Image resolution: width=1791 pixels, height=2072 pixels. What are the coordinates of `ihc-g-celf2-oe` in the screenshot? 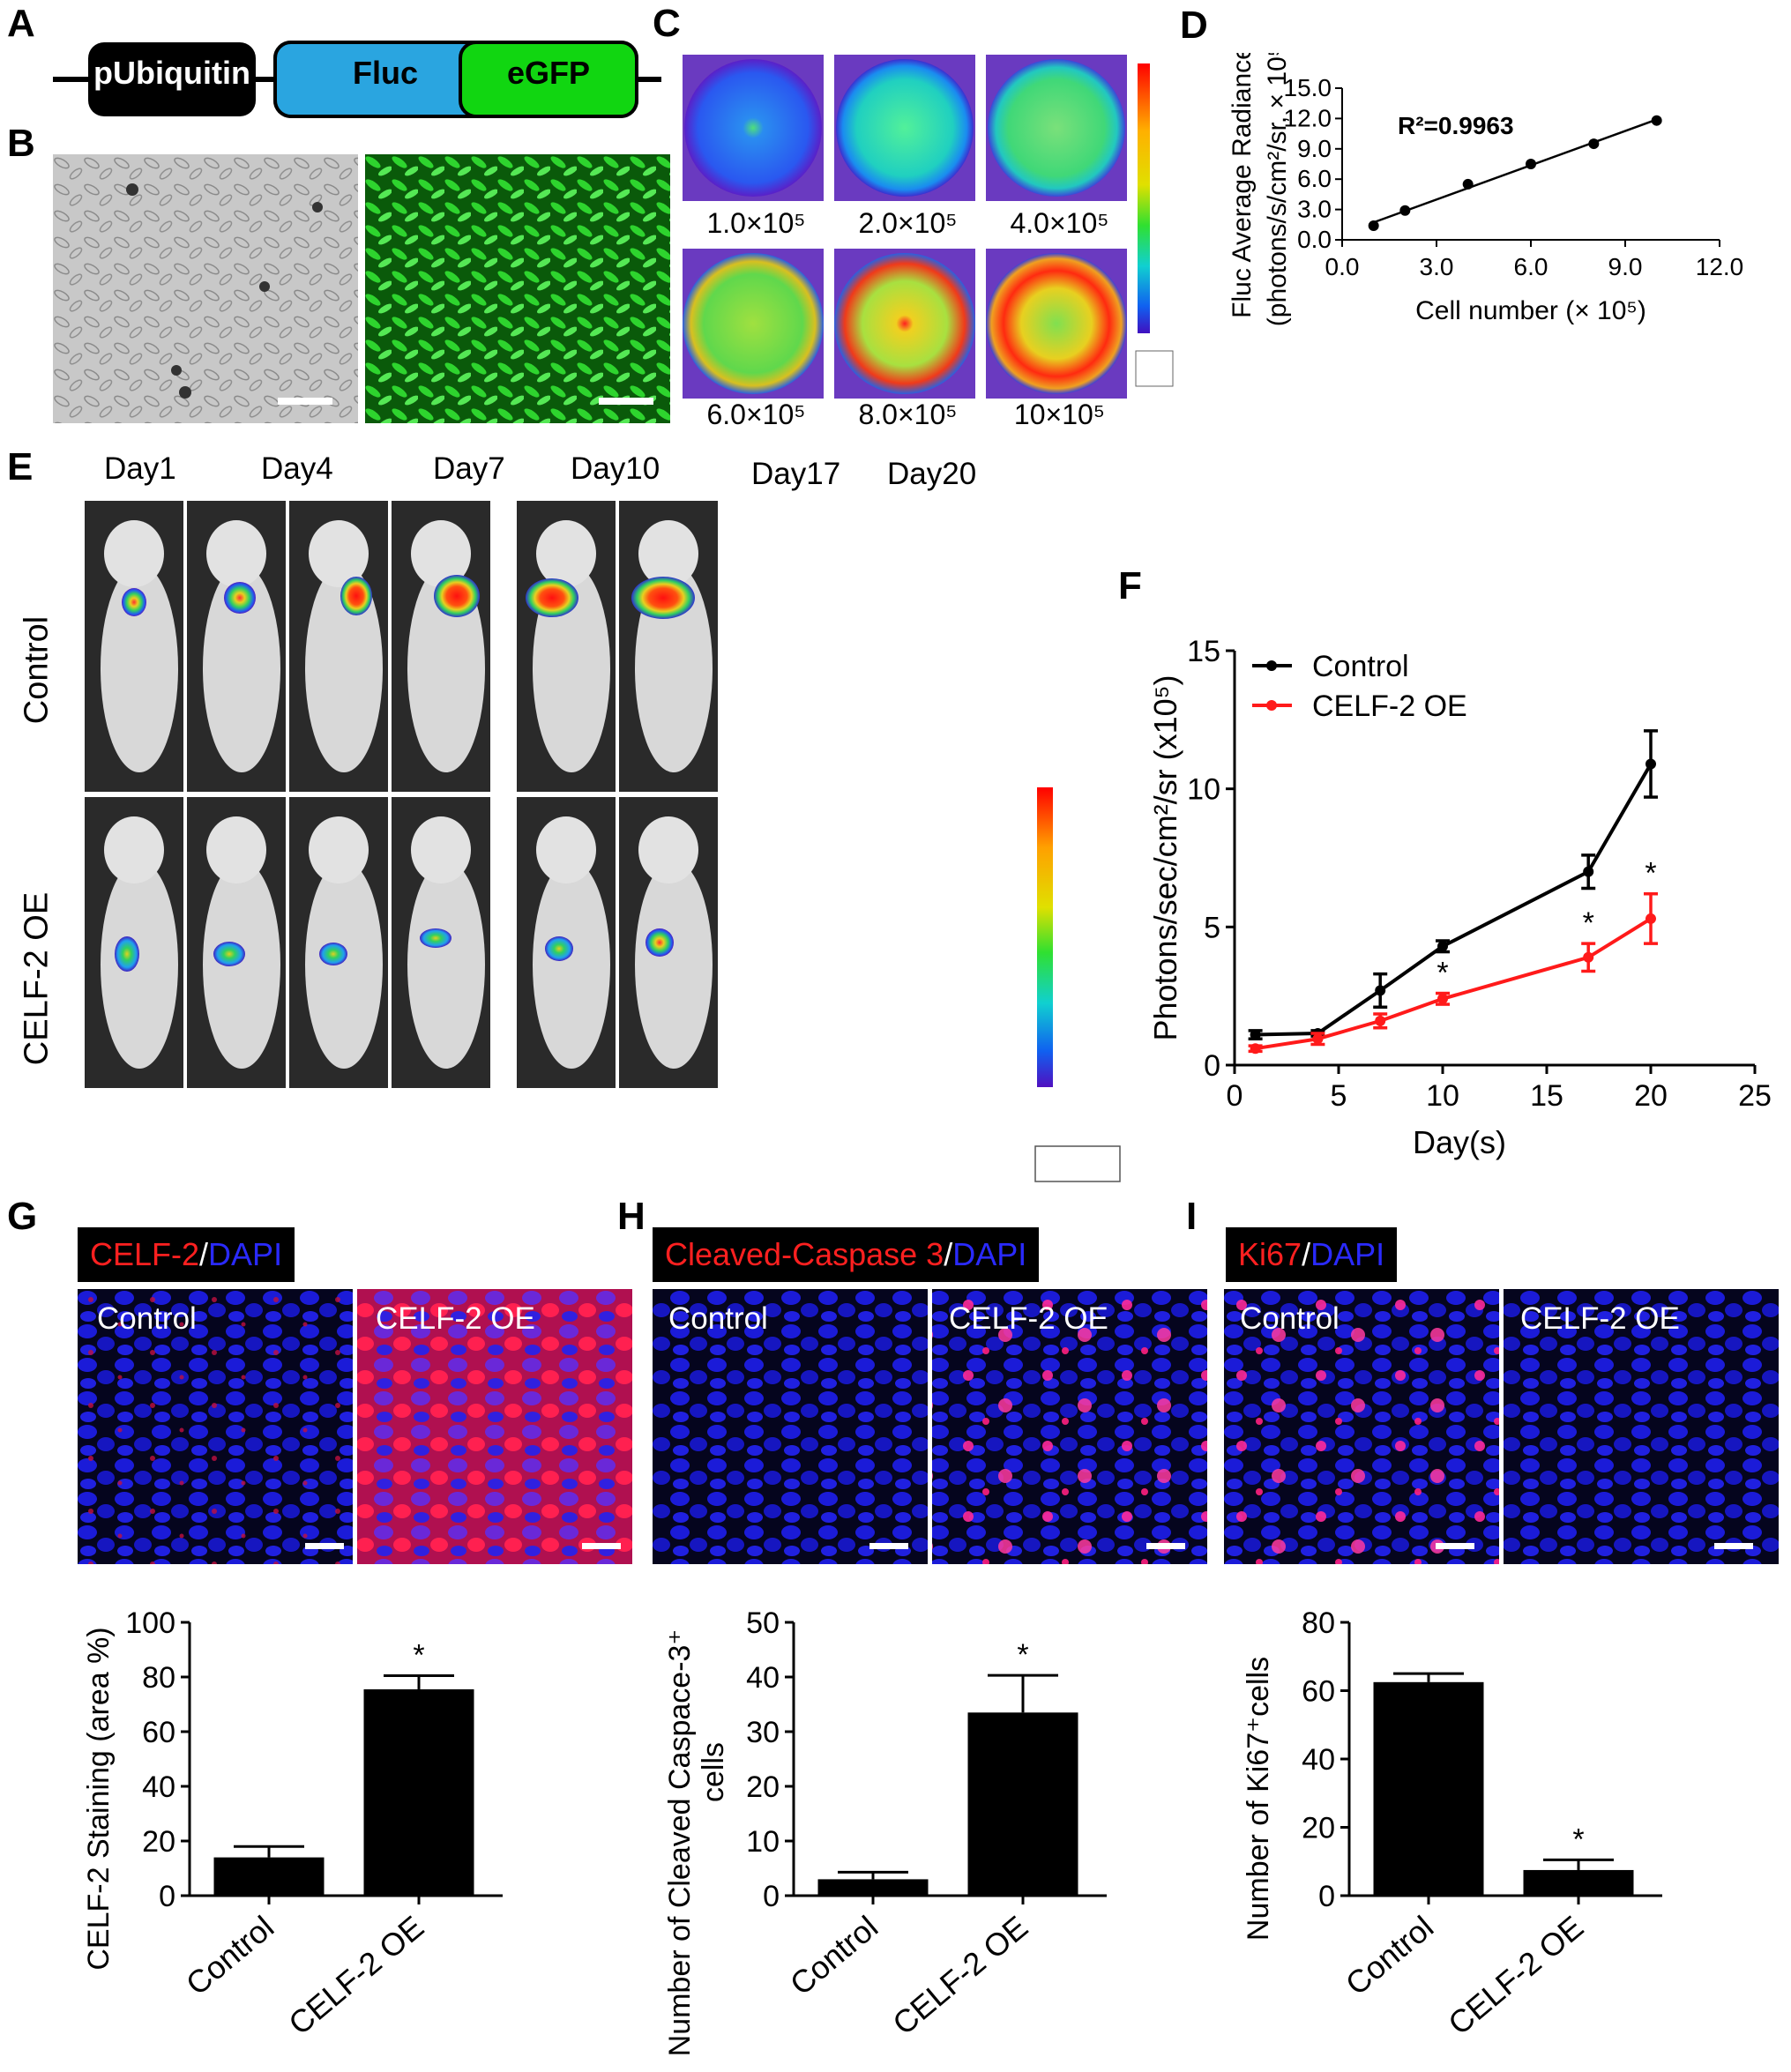 It's located at (494, 1426).